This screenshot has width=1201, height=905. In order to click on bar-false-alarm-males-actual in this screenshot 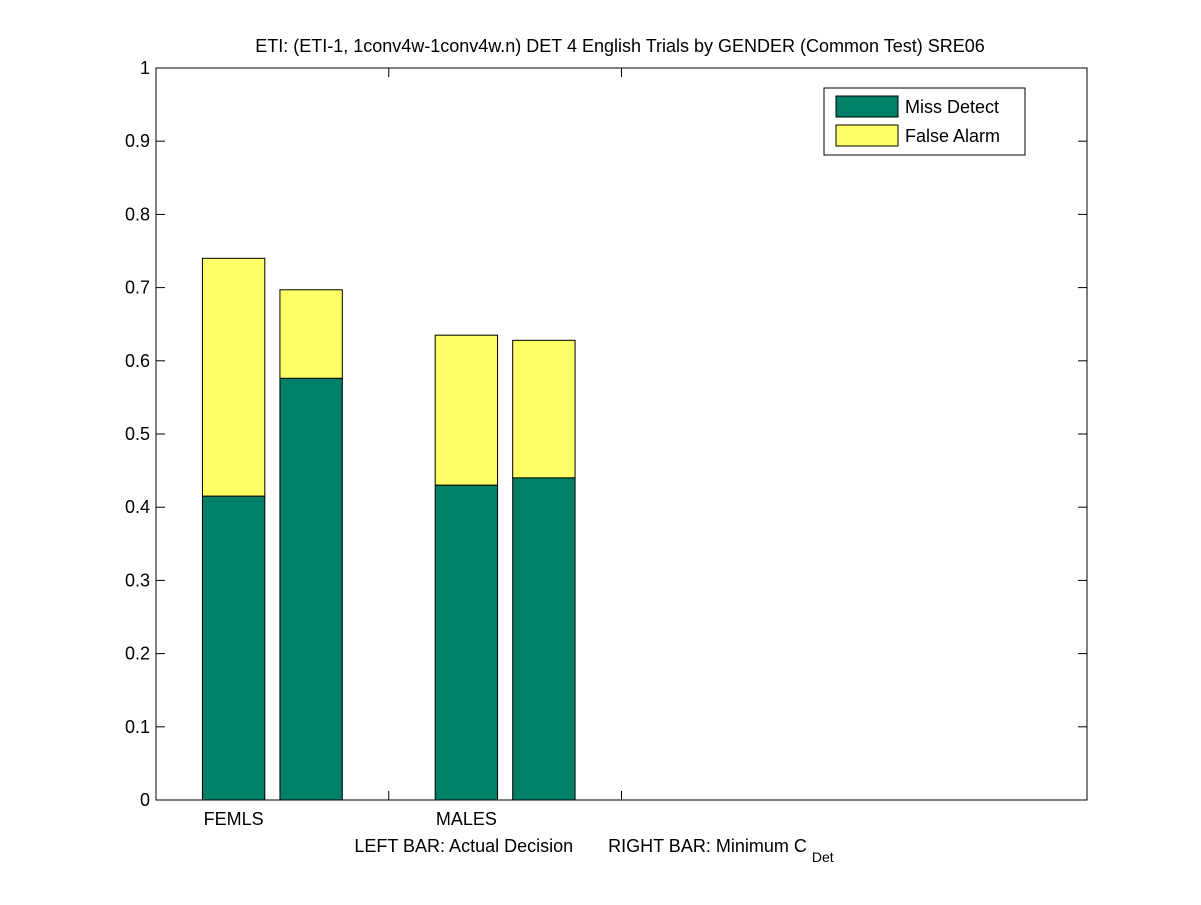, I will do `click(466, 410)`.